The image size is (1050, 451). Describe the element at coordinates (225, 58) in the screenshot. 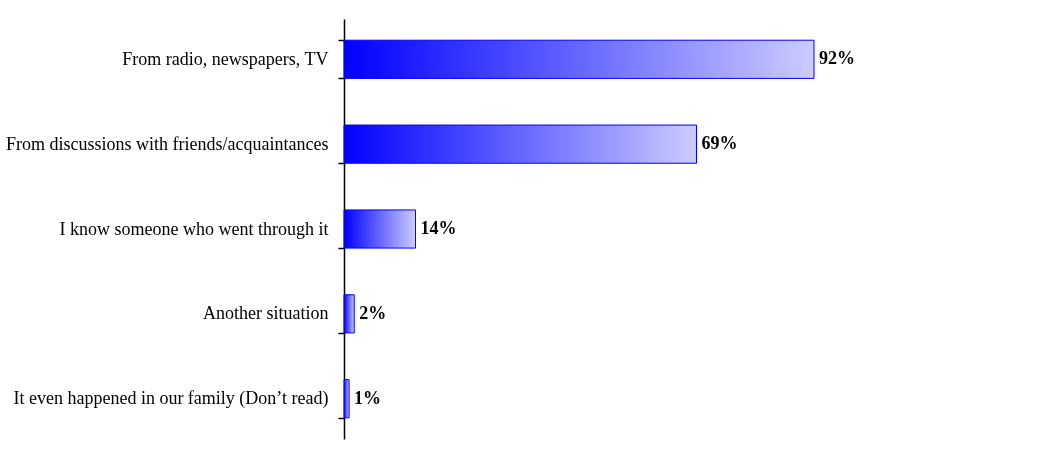

I see `y-tick-label: From radio, newspapers, TV` at that location.